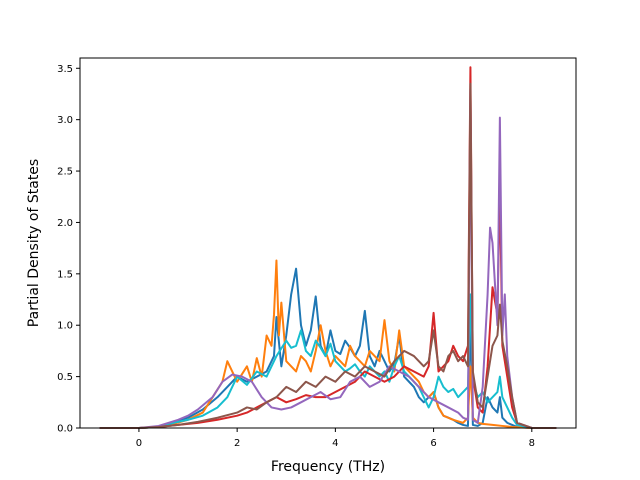 Image resolution: width=640 pixels, height=480 pixels. What do you see at coordinates (65, 172) in the screenshot?
I see `y-tick-label: 2.5` at bounding box center [65, 172].